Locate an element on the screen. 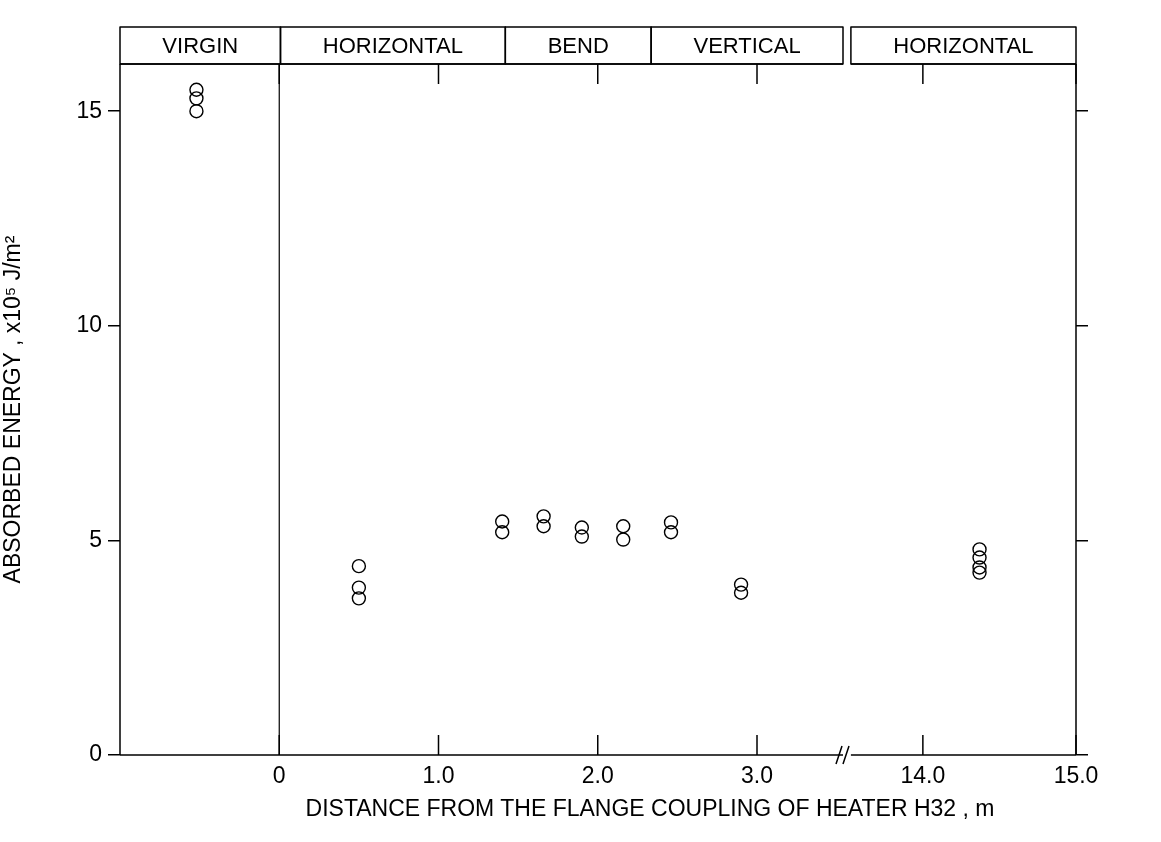  y-tick-label: 10 is located at coordinates (89, 324).